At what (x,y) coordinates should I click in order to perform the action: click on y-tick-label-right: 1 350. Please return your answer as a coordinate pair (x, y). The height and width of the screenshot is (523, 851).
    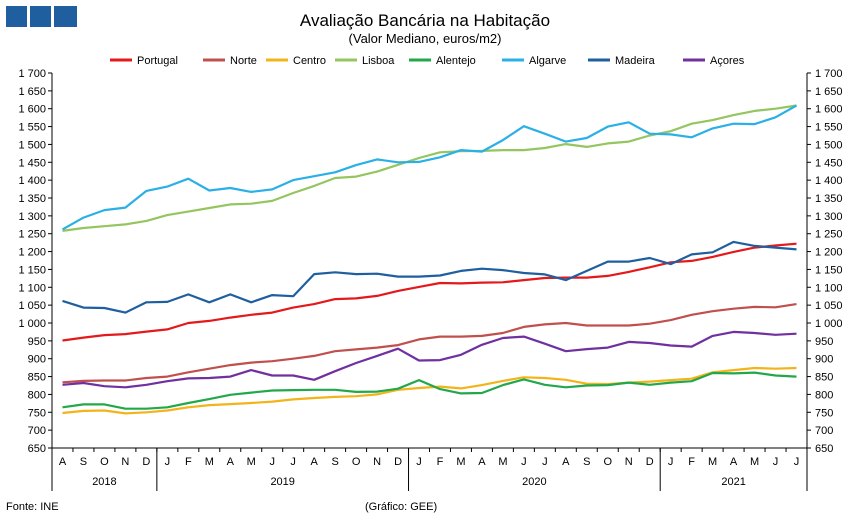
    Looking at the image, I should click on (829, 199).